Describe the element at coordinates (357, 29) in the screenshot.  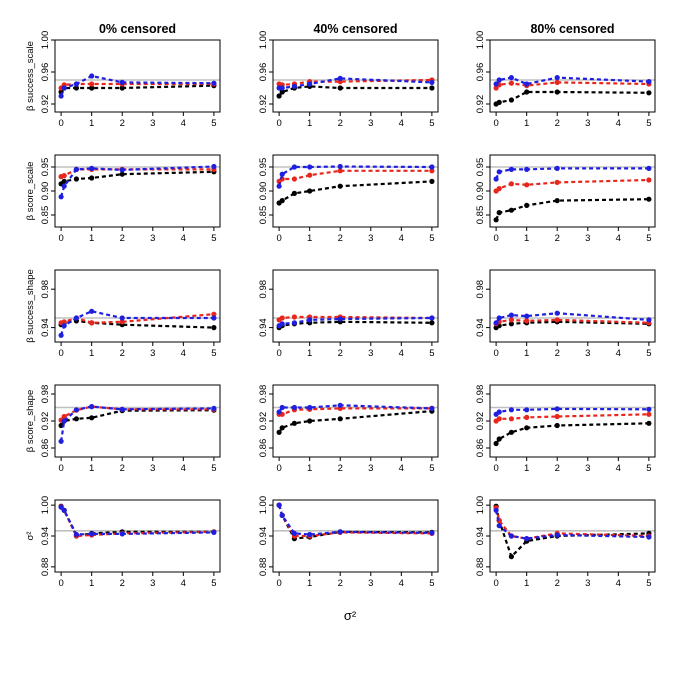
I see `column-titles: 0% censored 40% censored 80% censored` at that location.